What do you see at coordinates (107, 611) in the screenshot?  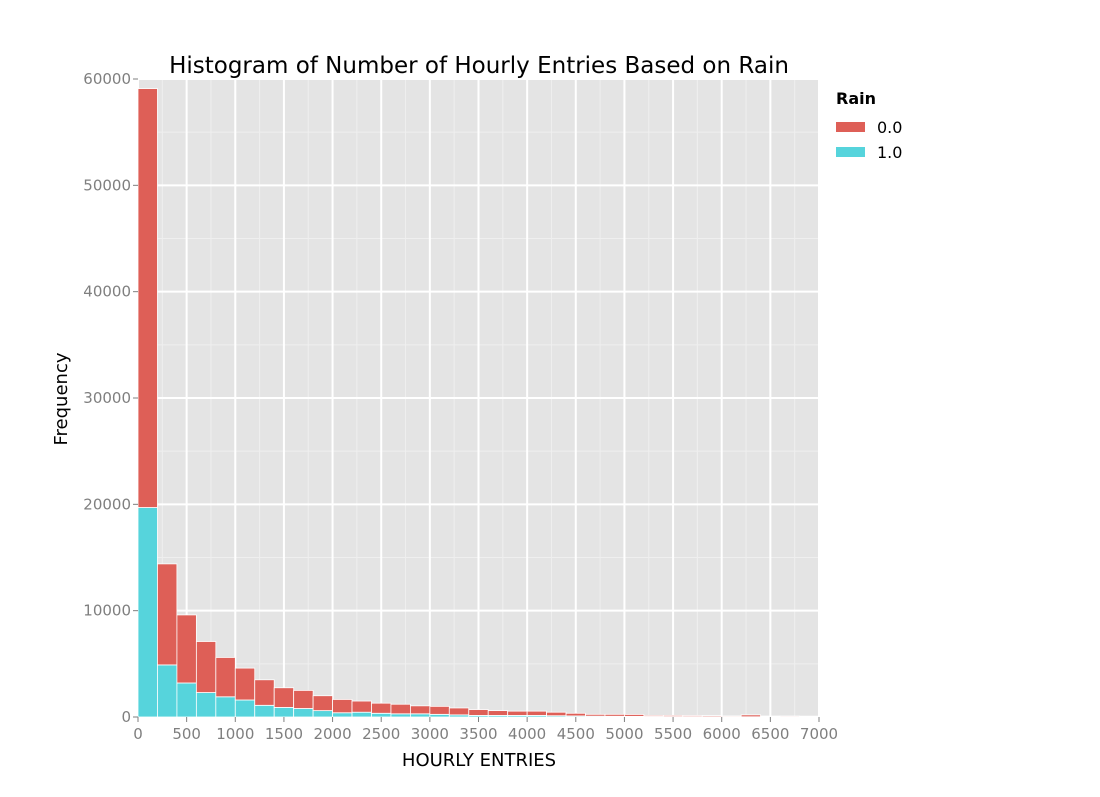 I see `y-tick-label: 10000` at bounding box center [107, 611].